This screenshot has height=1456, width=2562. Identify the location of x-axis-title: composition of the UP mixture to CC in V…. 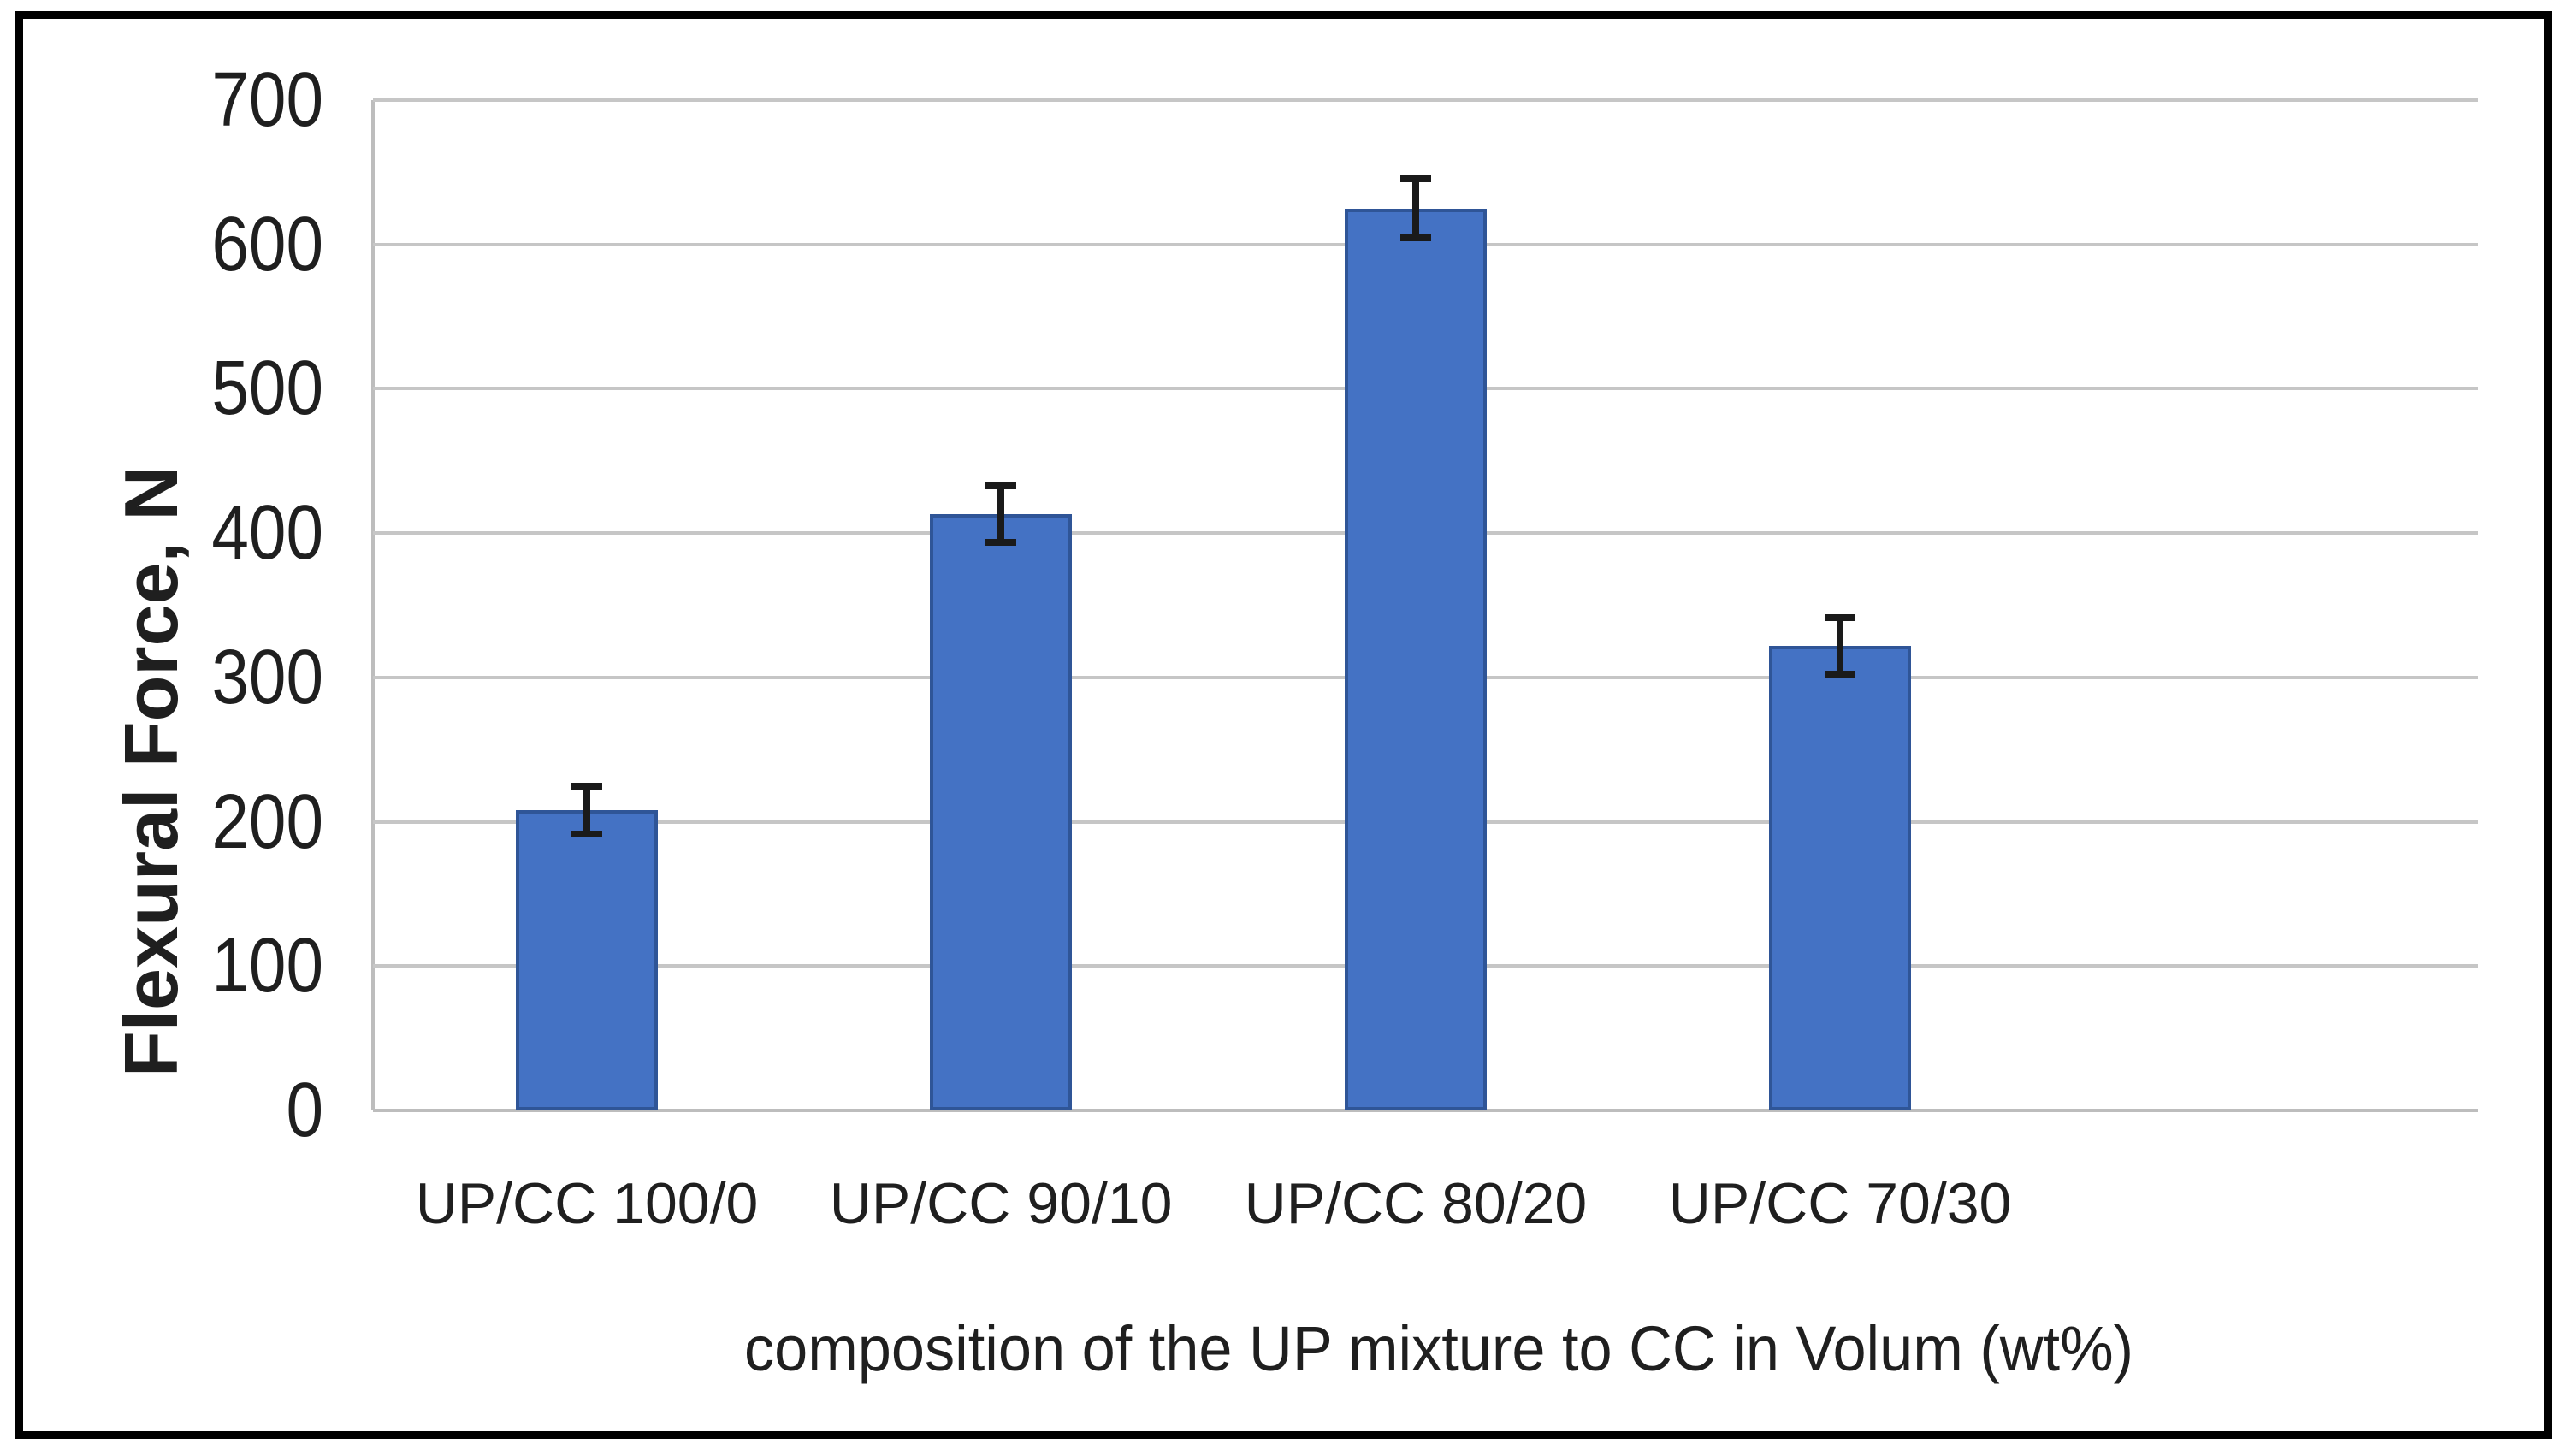
(1438, 1348).